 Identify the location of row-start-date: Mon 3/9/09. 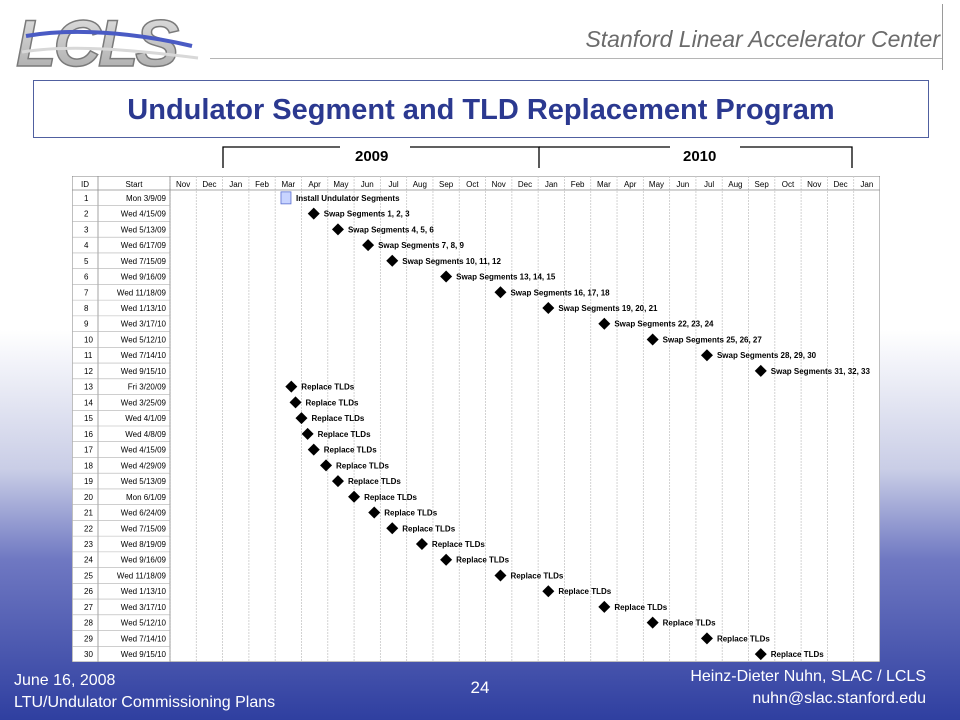
(146, 198).